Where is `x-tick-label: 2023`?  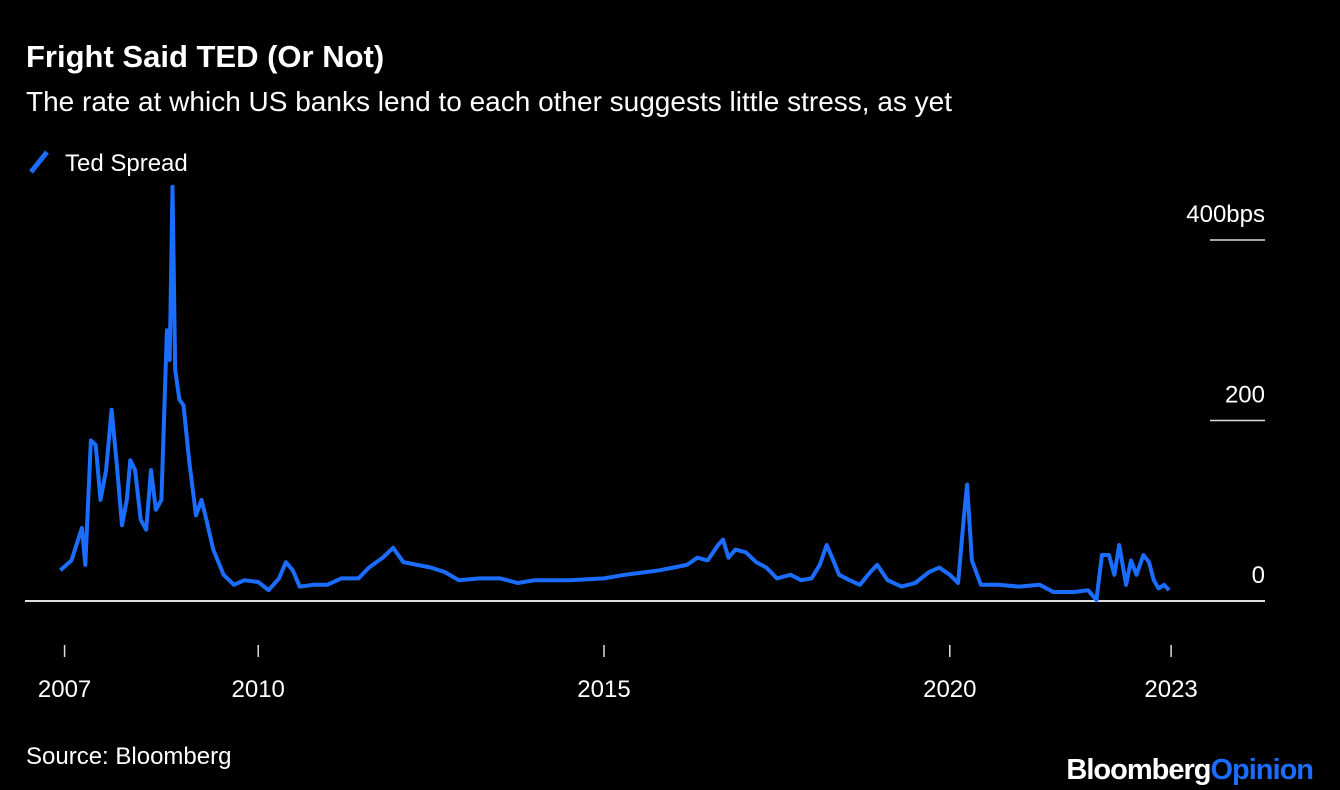 x-tick-label: 2023 is located at coordinates (1170, 689).